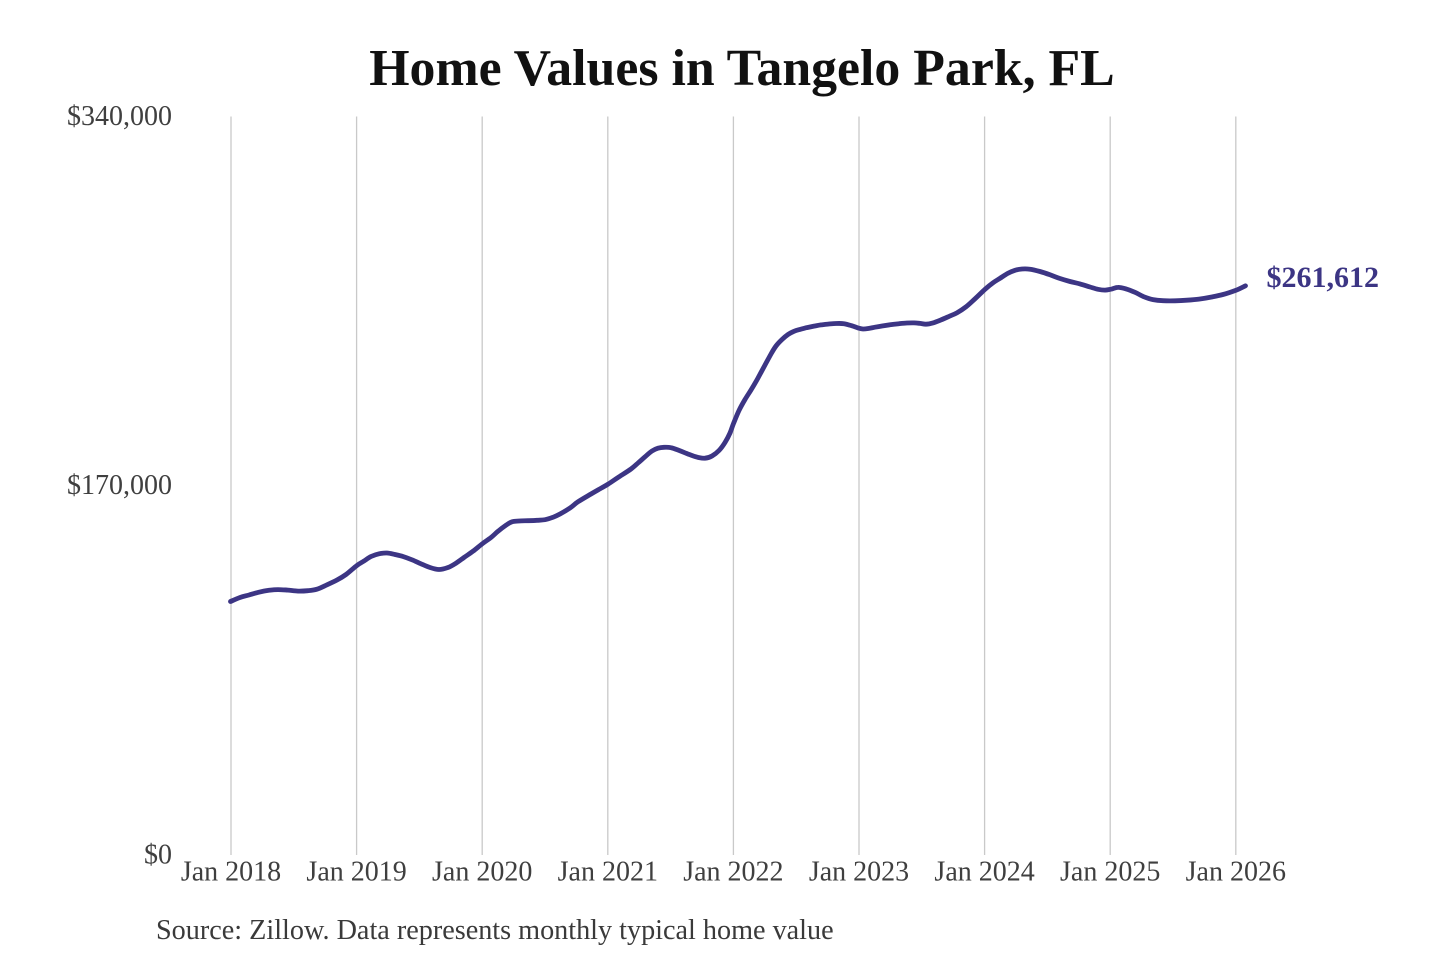 This screenshot has width=1440, height=960. Describe the element at coordinates (859, 872) in the screenshot. I see `svg-text: Jan 2023` at that location.